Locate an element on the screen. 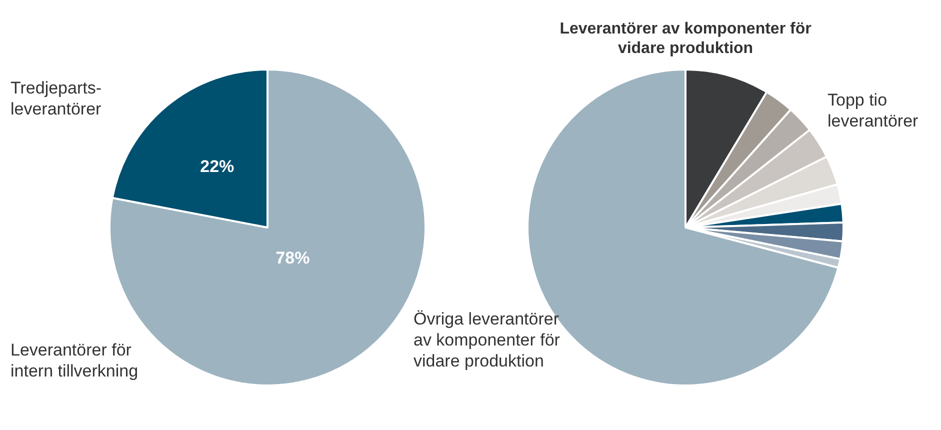 The image size is (941, 430). data-label: 78% is located at coordinates (293, 258).